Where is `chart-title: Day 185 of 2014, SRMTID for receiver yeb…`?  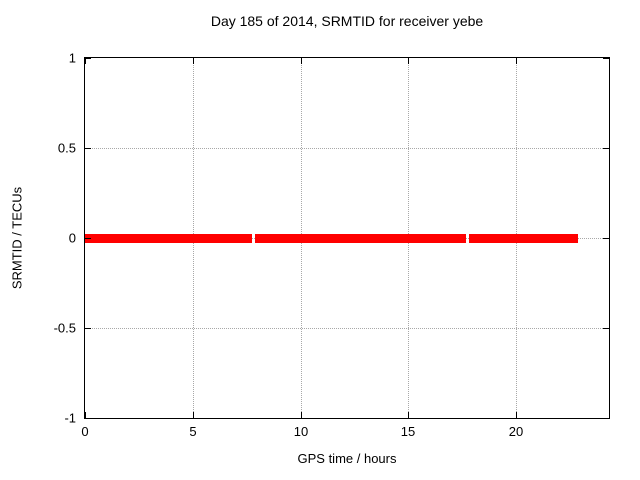 chart-title: Day 185 of 2014, SRMTID for receiver yeb… is located at coordinates (347, 21).